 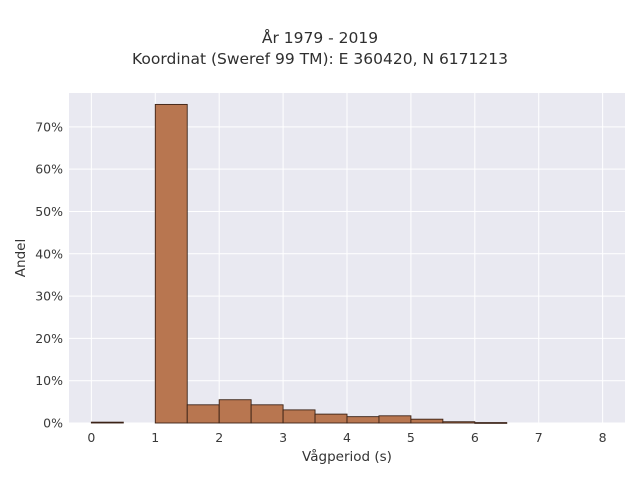 What do you see at coordinates (49, 126) in the screenshot?
I see `y-tick-label: 70%` at bounding box center [49, 126].